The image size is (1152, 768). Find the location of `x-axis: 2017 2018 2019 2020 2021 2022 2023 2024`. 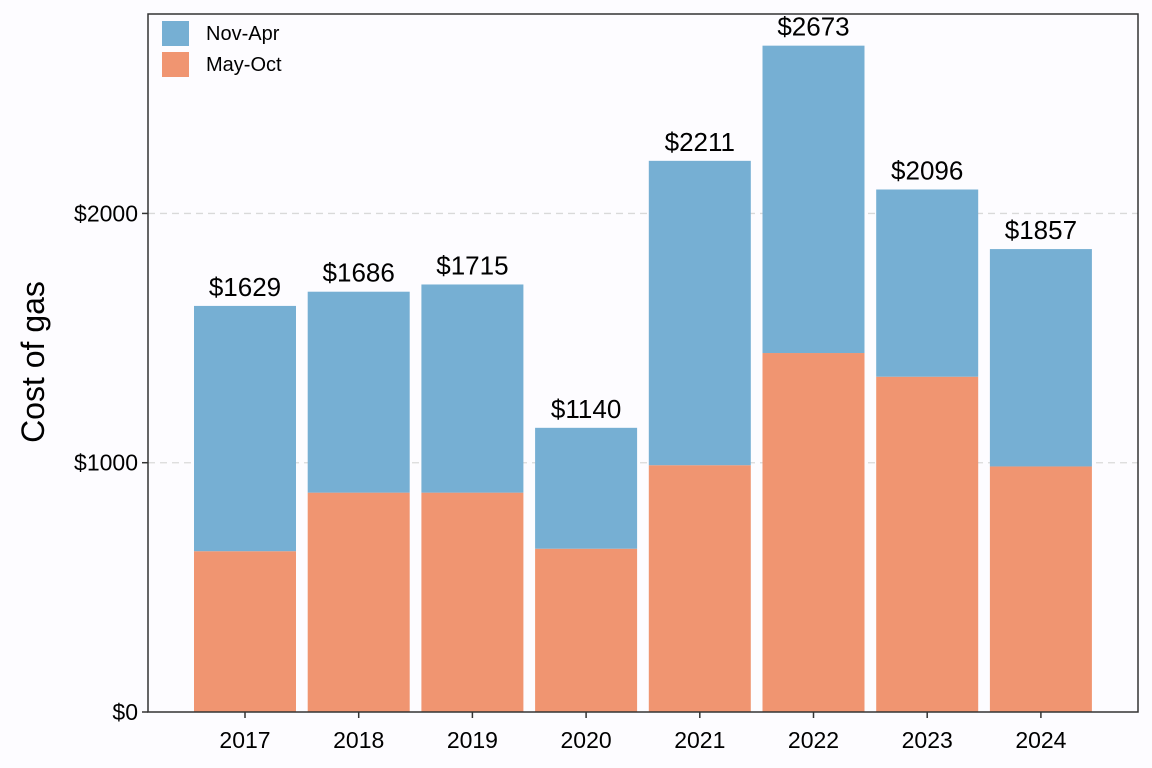

x-axis: 2017 2018 2019 2020 2021 2022 2023 2024 is located at coordinates (643, 732).